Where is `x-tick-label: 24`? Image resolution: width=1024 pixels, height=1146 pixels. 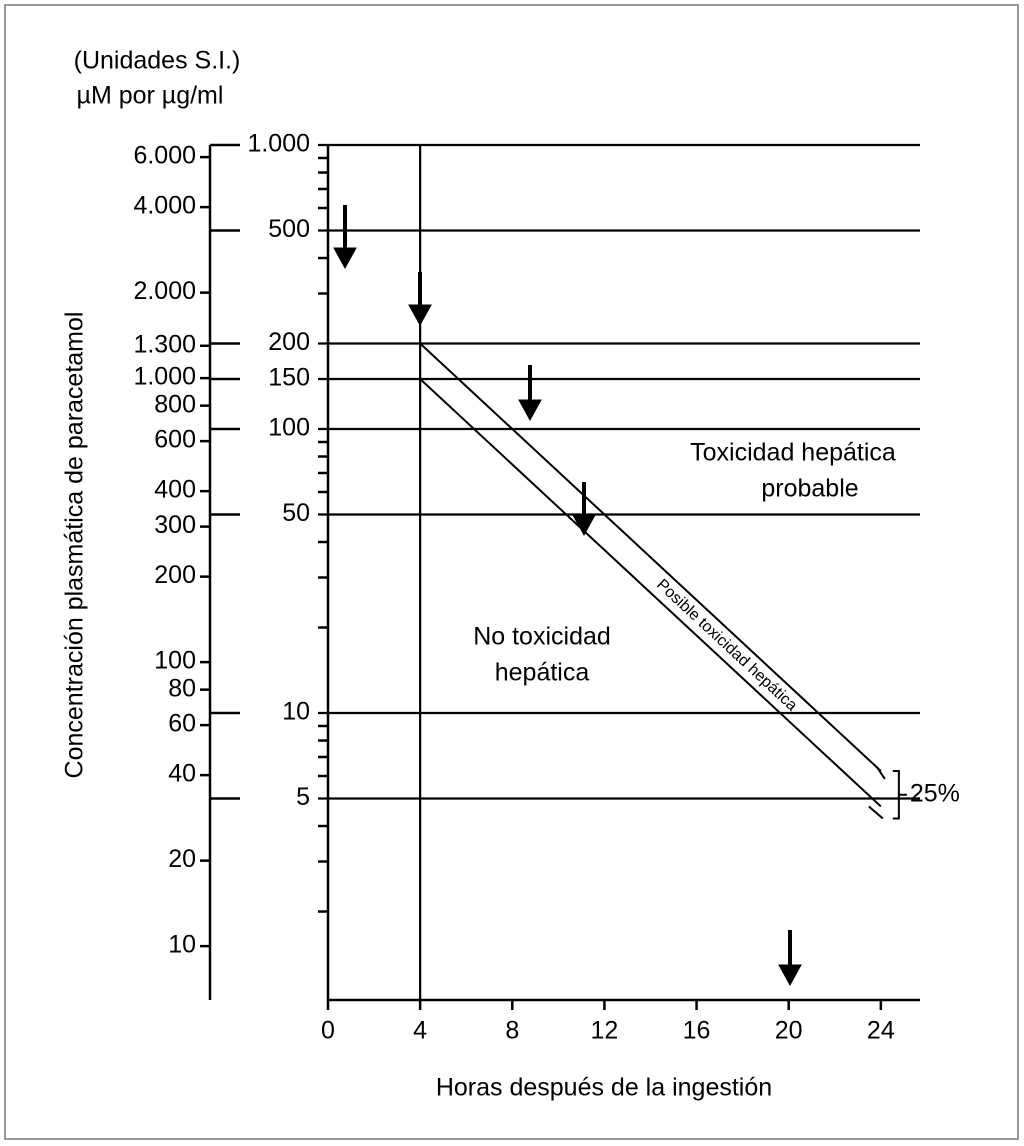 x-tick-label: 24 is located at coordinates (881, 1031).